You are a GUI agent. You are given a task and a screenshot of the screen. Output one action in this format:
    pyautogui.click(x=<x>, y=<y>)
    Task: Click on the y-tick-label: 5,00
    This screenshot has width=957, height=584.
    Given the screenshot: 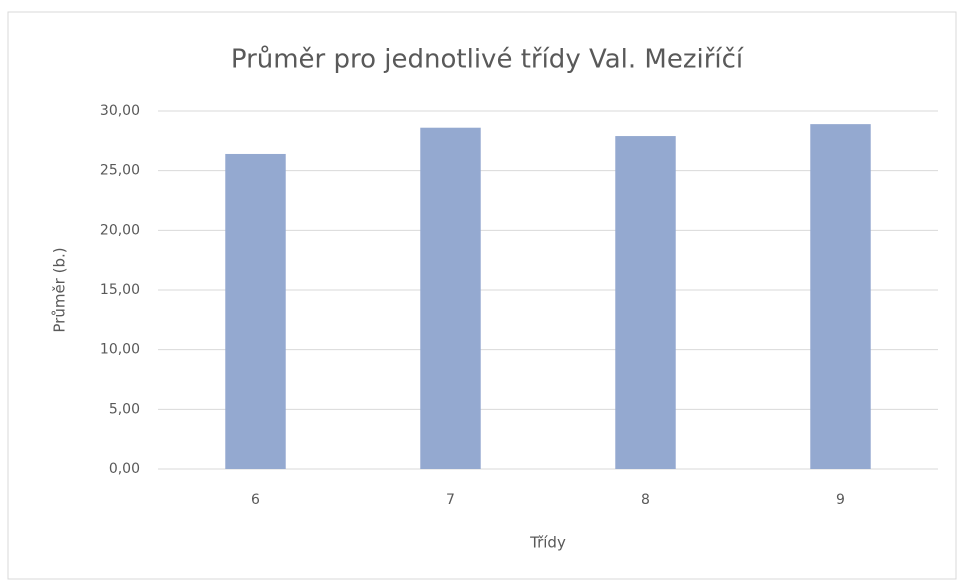 What is the action you would take?
    pyautogui.click(x=124, y=409)
    